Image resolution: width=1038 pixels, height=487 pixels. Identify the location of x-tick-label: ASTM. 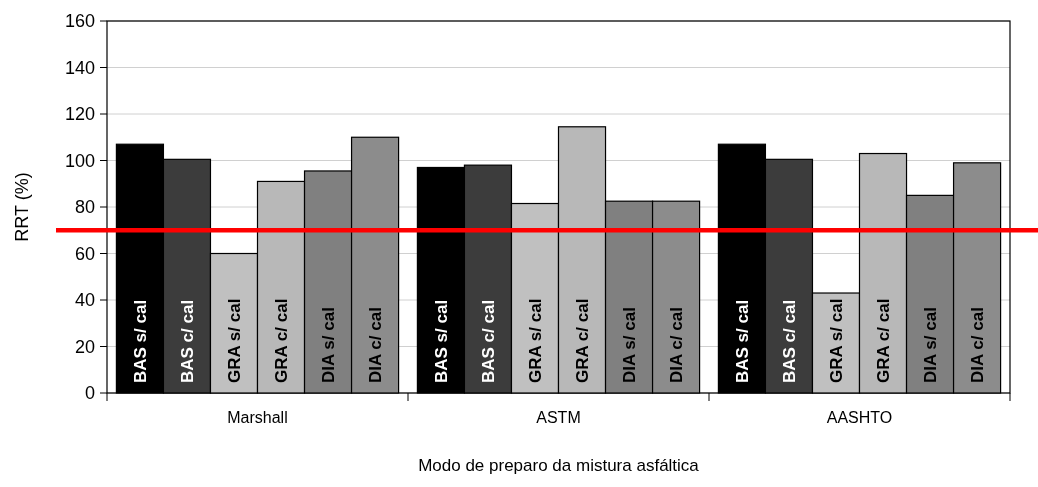
(558, 417).